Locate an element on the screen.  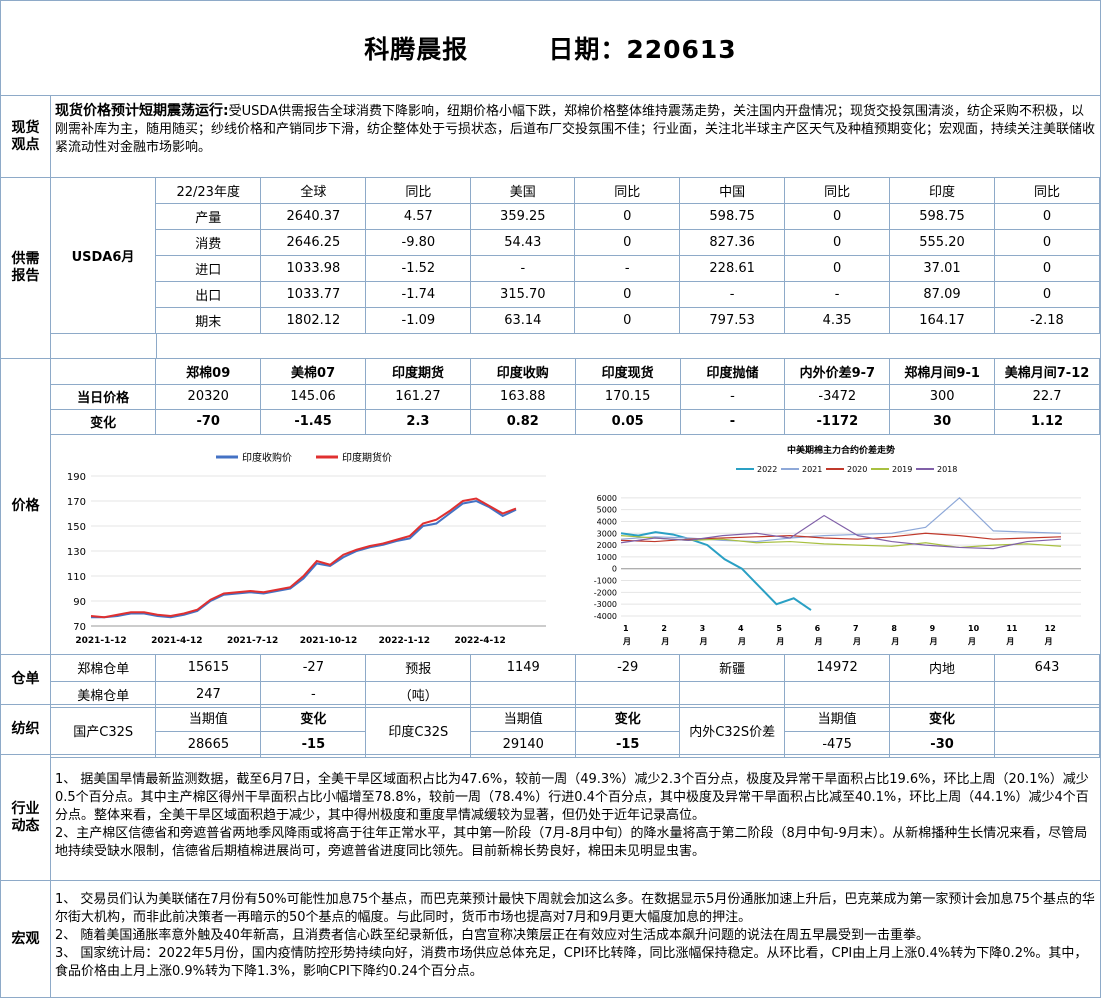
y-tick-label: 1000 is located at coordinates (607, 557).